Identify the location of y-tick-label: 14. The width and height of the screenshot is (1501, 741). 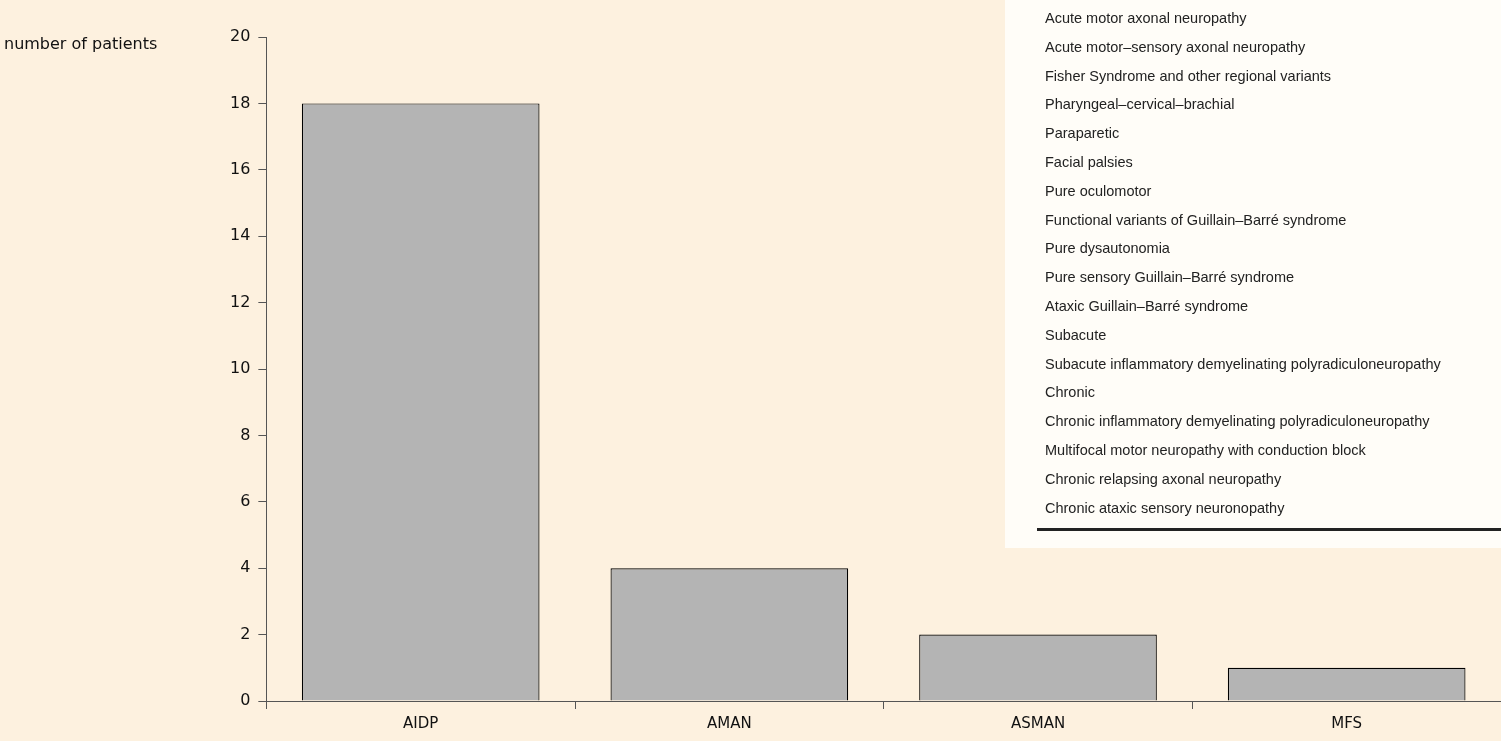
(240, 235).